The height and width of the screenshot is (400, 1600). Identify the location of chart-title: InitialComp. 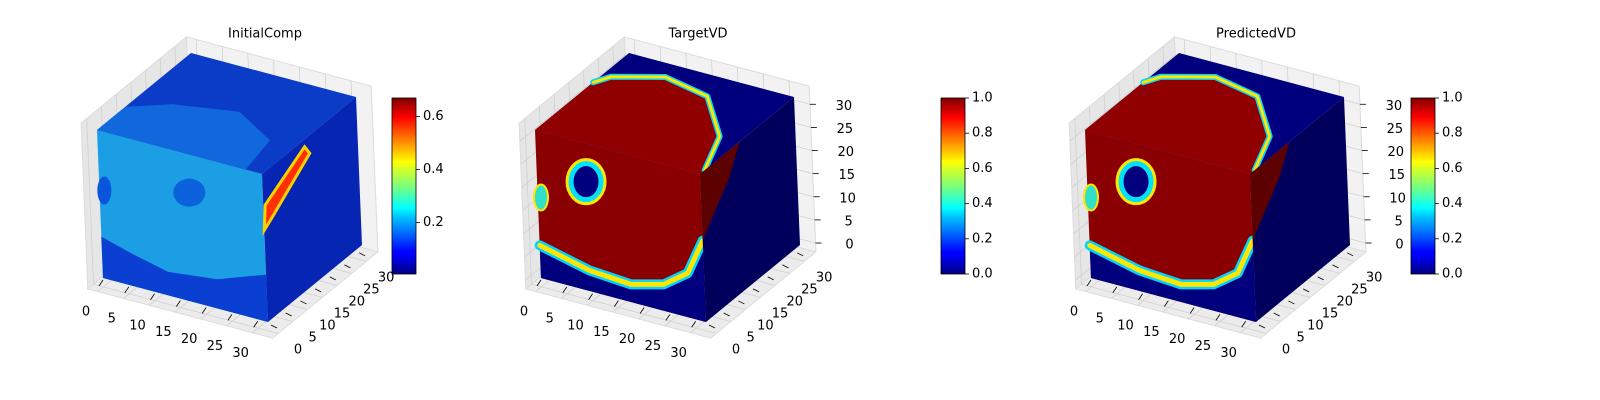
(265, 34).